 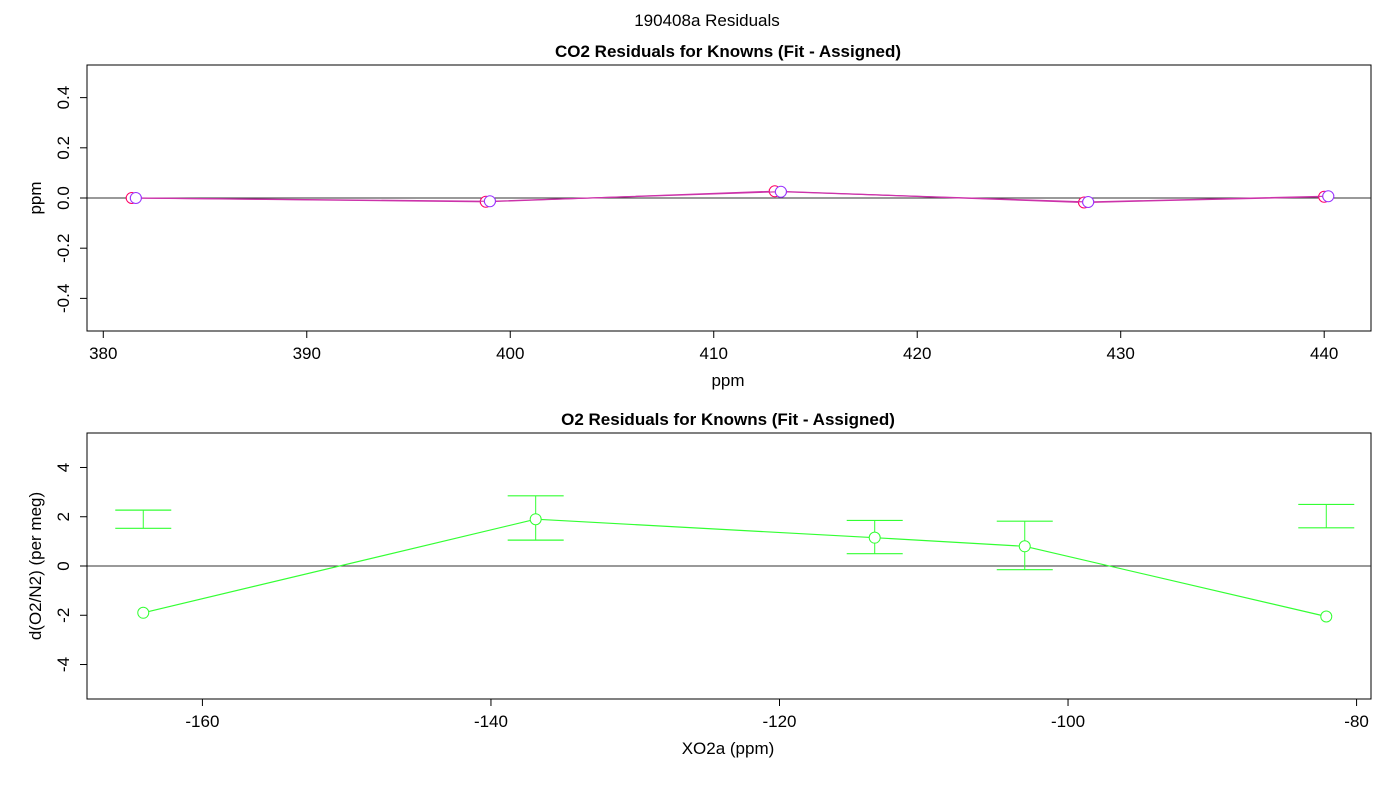 I want to click on o2-y-tick-label: 4, so click(x=63, y=467).